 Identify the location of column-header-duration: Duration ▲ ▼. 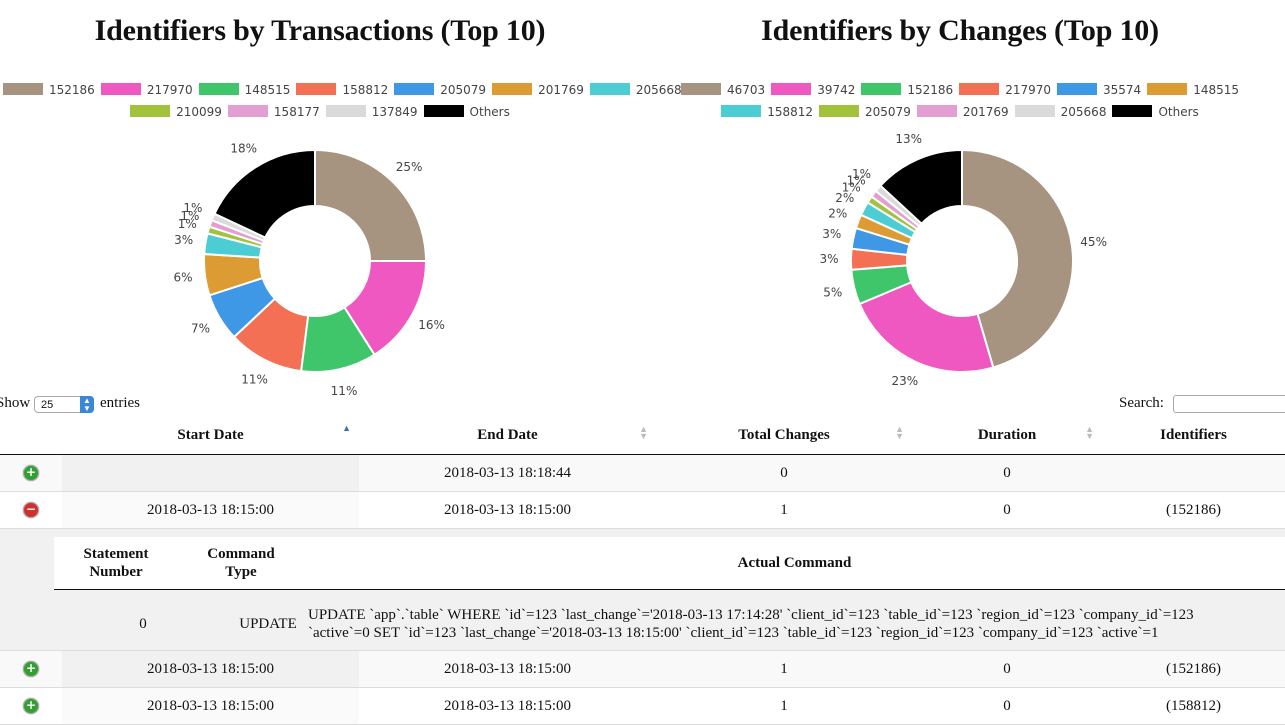
(1007, 435).